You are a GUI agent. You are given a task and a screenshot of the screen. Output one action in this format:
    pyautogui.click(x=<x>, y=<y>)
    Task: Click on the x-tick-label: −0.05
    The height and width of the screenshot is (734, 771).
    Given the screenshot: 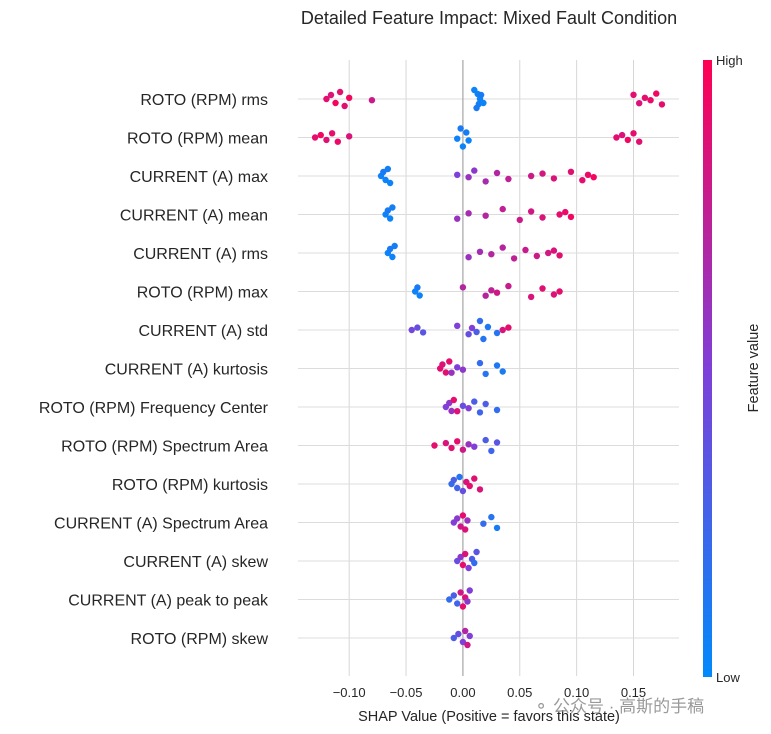 What is the action you would take?
    pyautogui.click(x=406, y=692)
    